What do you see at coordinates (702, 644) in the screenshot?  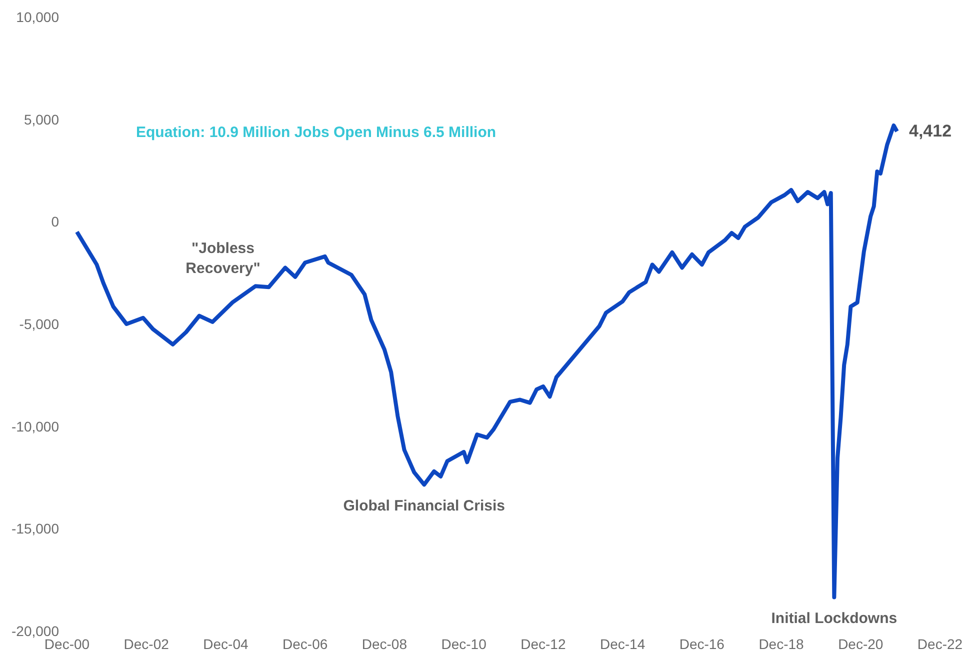 I see `x-tick-label: Dec-16` at bounding box center [702, 644].